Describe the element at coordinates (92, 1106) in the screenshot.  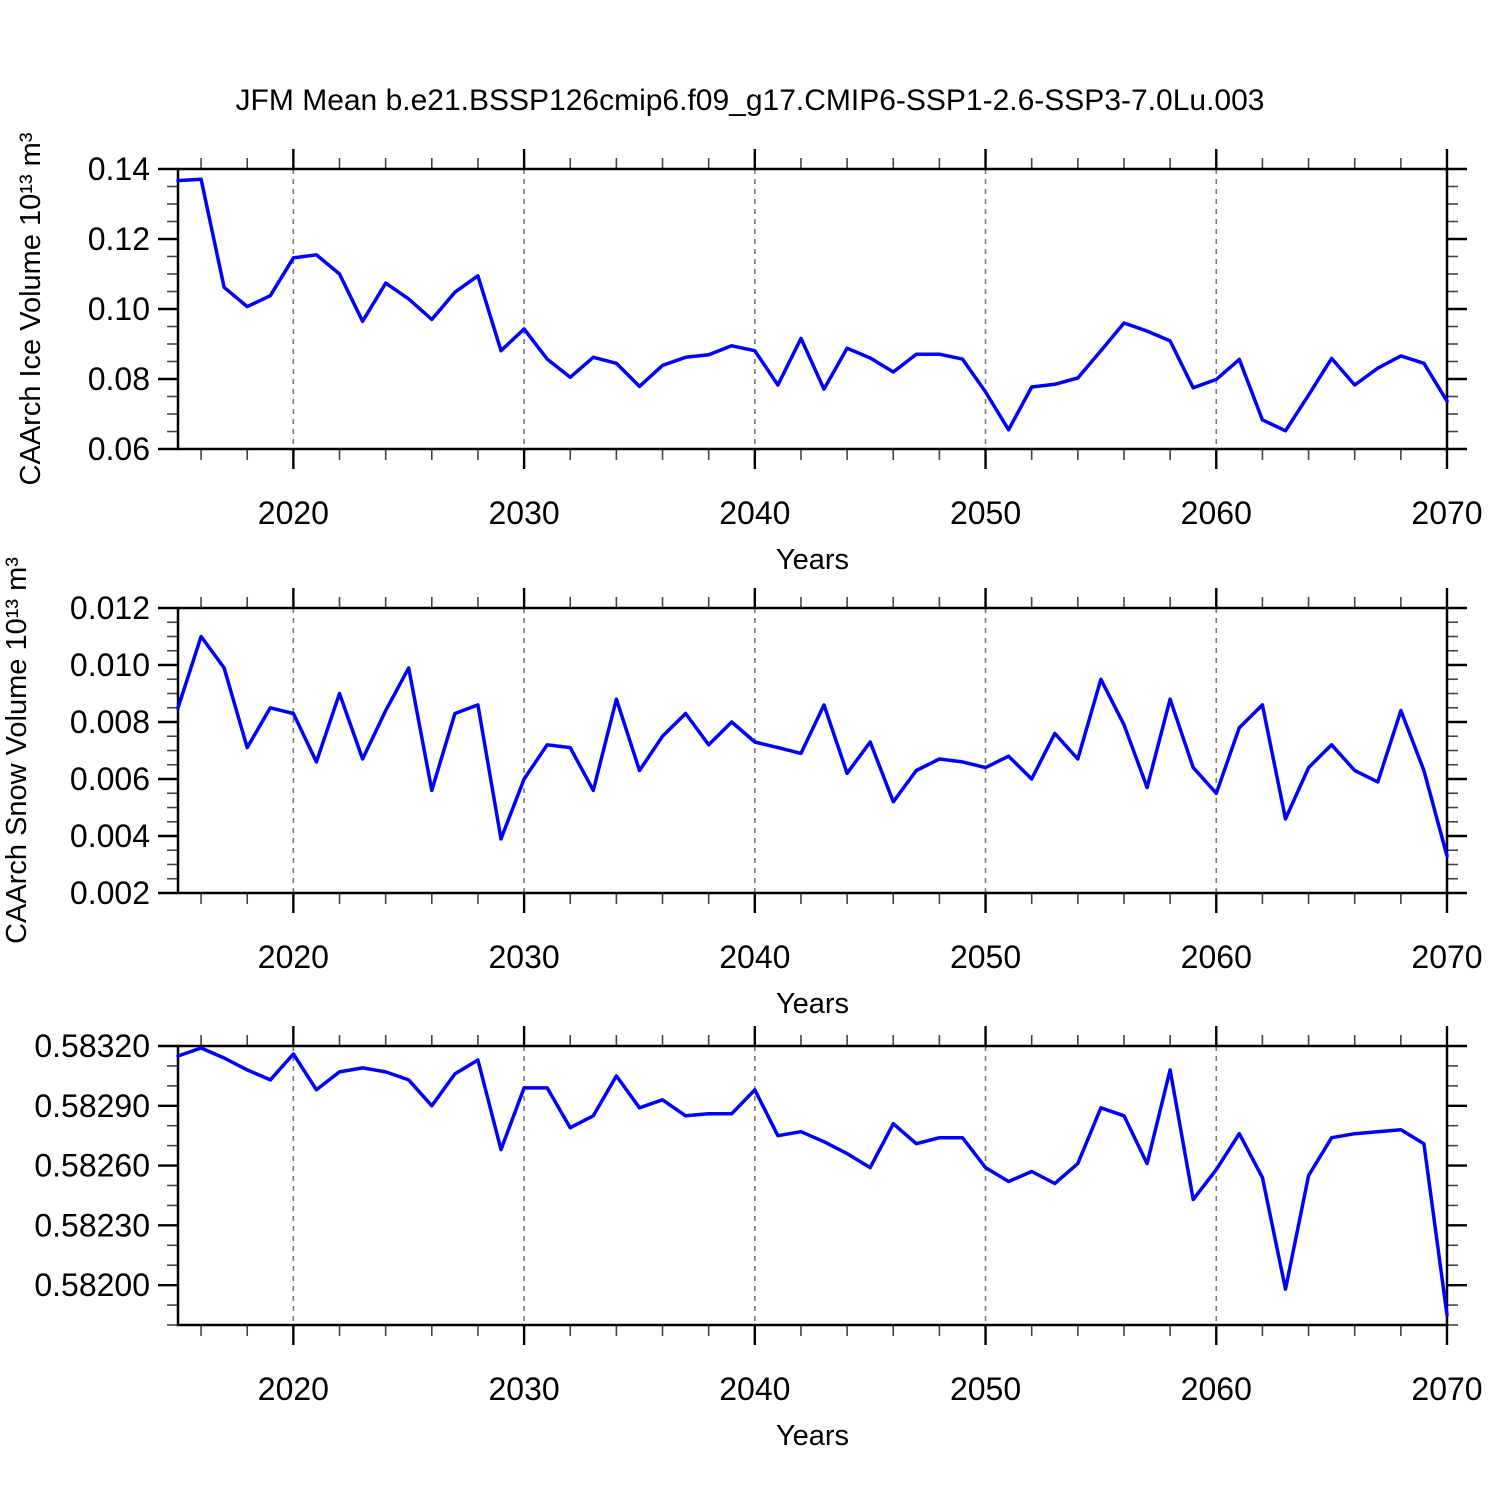
I see `y-tick-label: 0.58290` at that location.